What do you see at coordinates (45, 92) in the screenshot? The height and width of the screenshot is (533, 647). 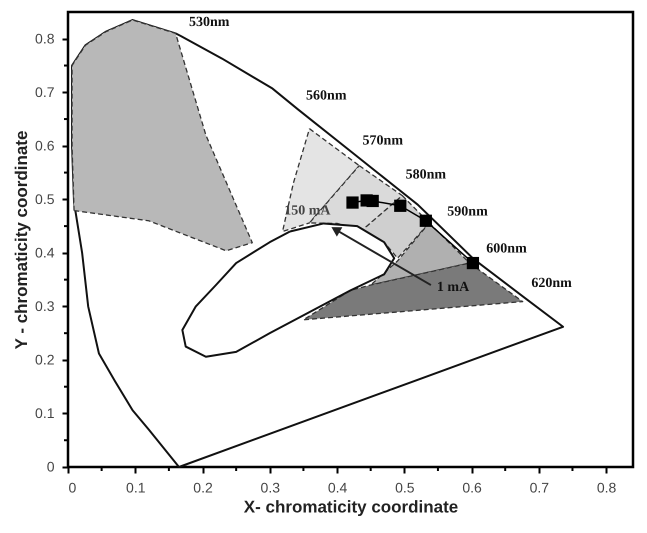 I see `y-tick-label: 0.7` at bounding box center [45, 92].